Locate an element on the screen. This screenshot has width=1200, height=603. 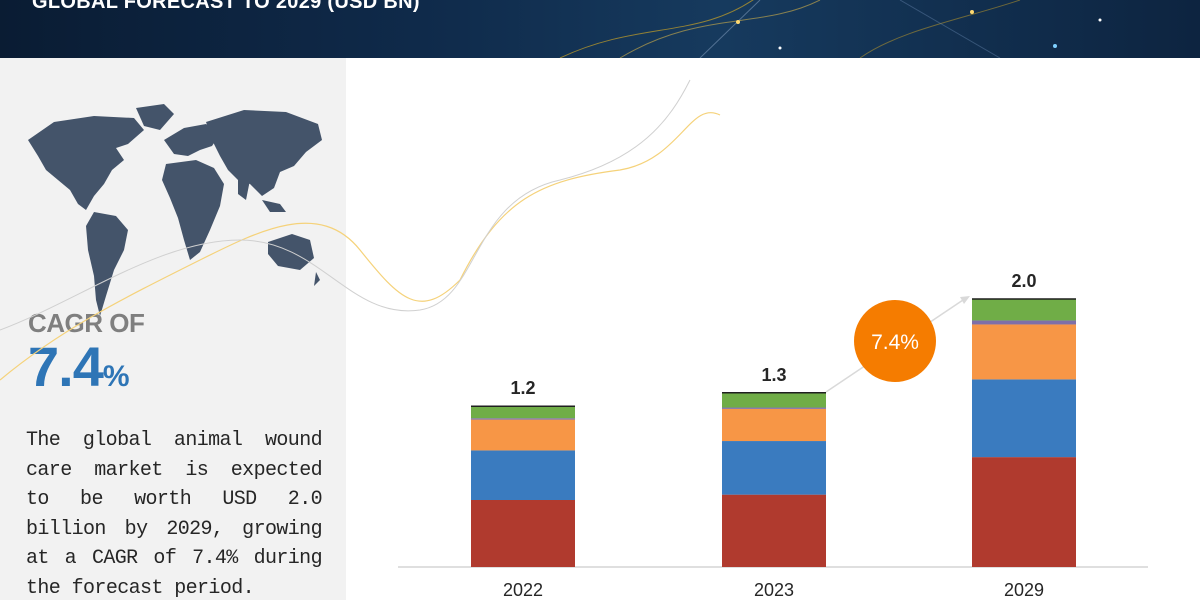
cagr-number: 7.4 is located at coordinates (66, 366).